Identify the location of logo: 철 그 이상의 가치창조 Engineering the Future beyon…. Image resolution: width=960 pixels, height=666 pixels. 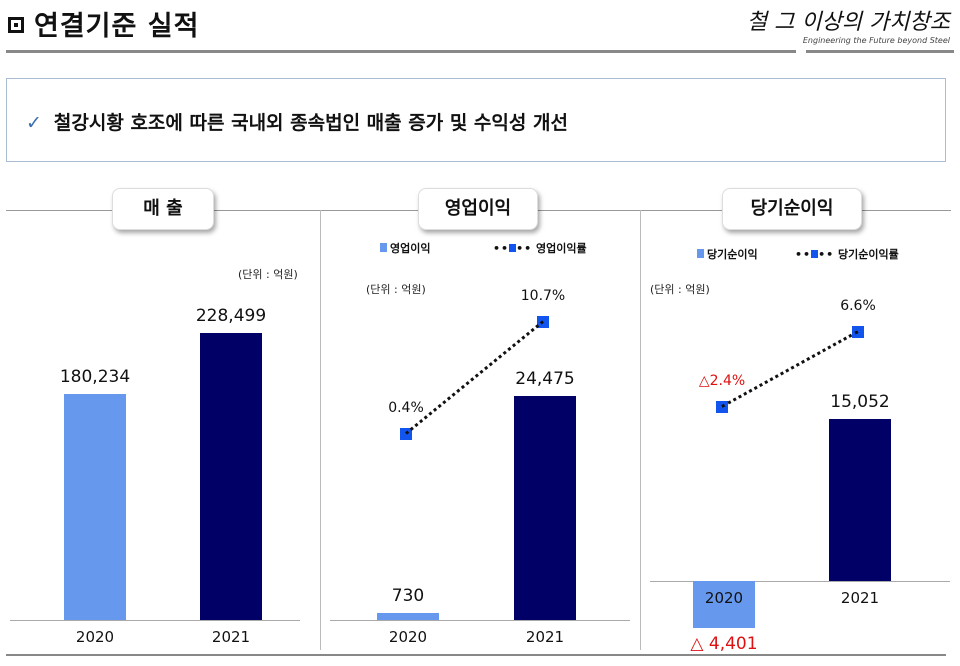
(848, 24).